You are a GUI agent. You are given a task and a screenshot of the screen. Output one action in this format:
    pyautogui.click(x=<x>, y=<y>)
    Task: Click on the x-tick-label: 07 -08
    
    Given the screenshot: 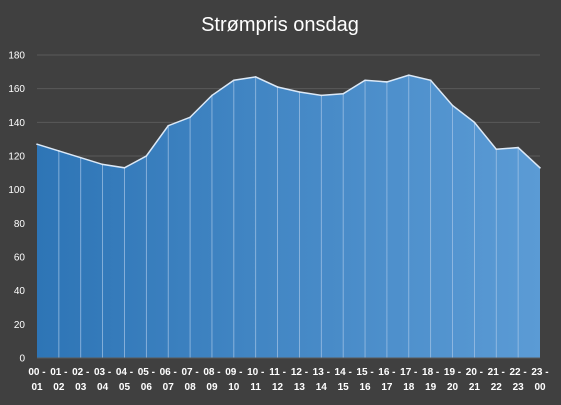 What is the action you would take?
    pyautogui.click(x=189, y=380)
    